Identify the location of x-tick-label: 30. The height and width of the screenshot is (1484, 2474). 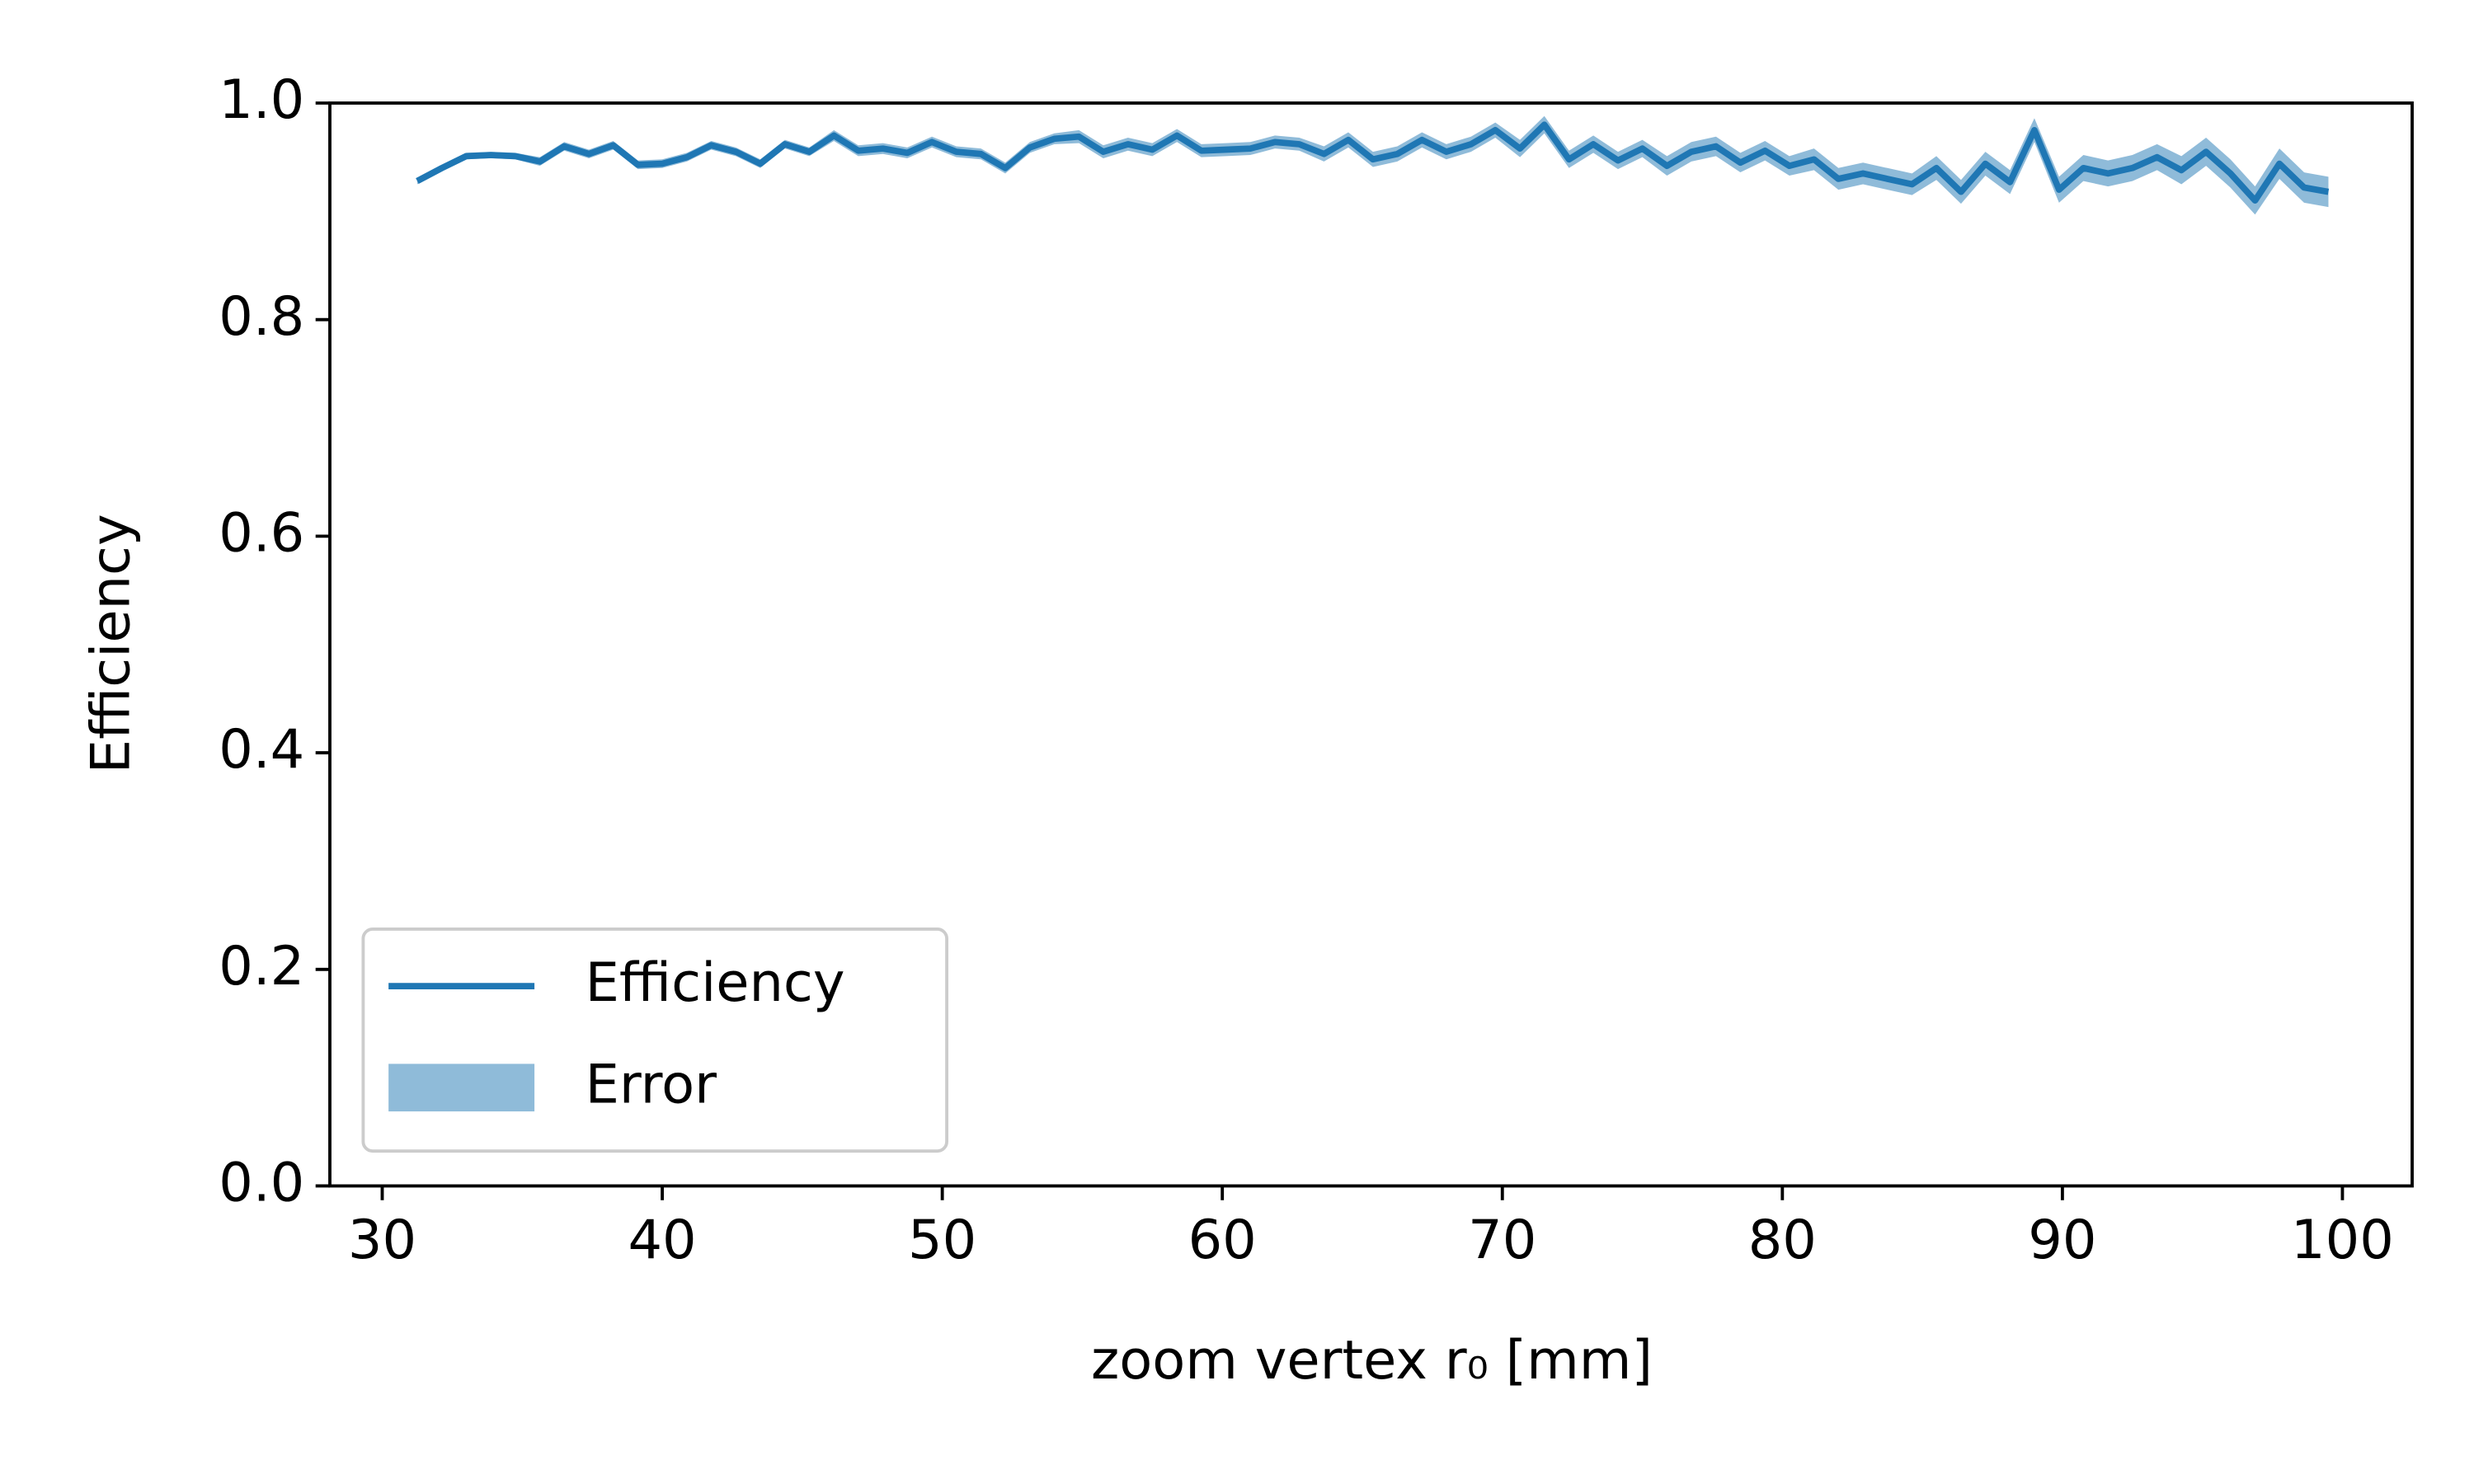
(382, 1240).